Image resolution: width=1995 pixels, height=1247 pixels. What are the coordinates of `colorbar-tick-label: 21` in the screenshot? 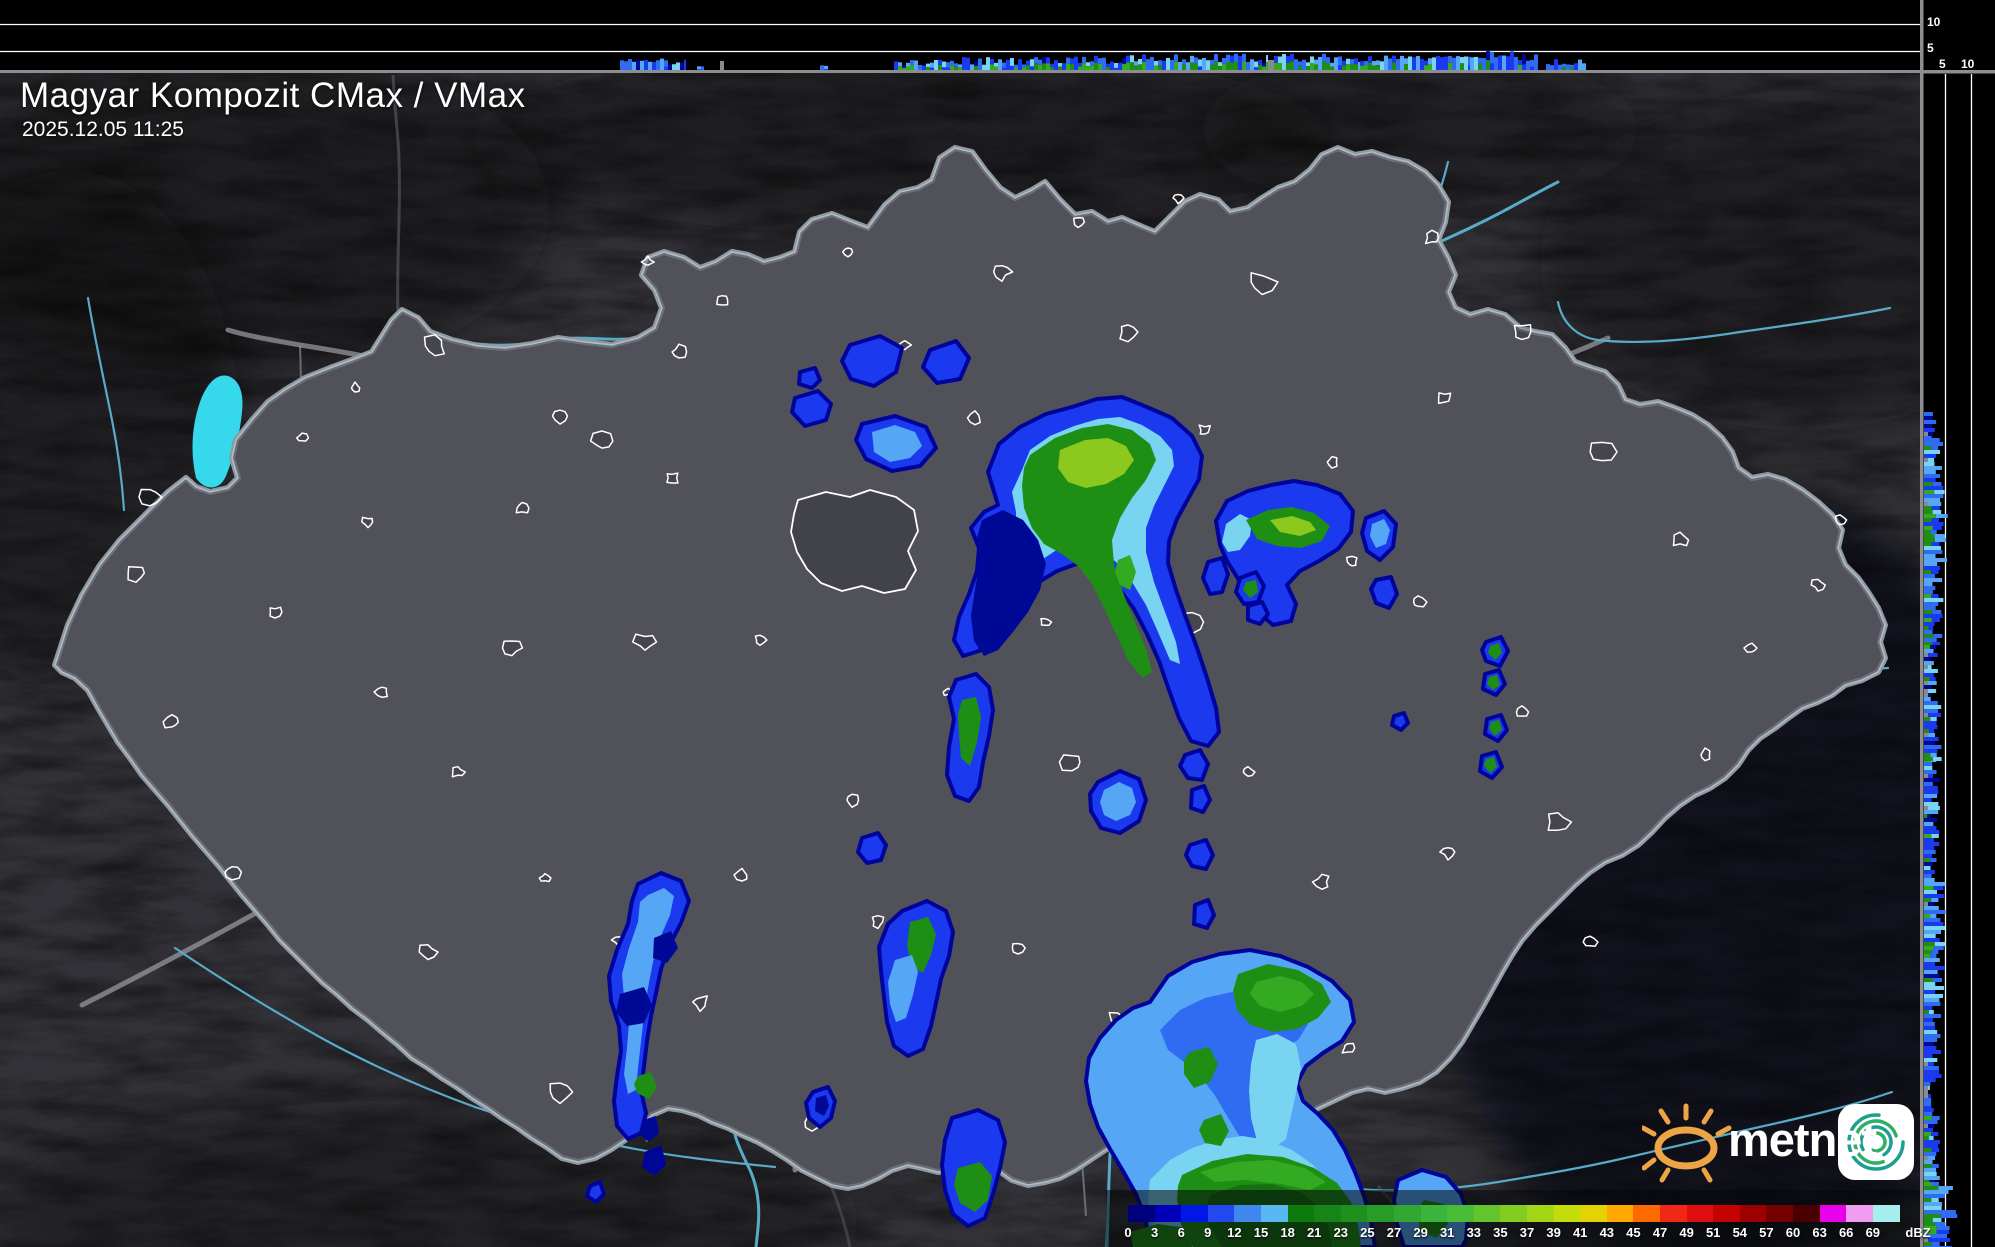 It's located at (1314, 1232).